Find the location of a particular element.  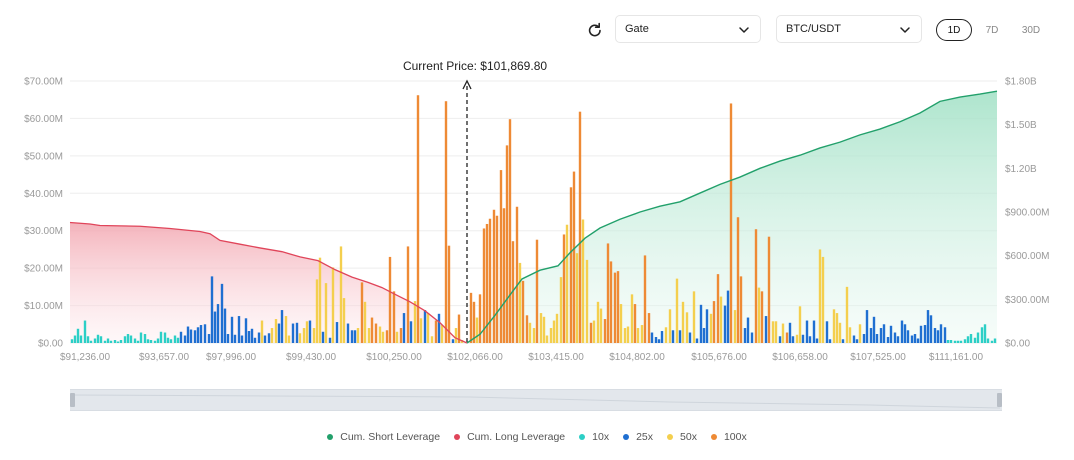

y-right-tick-label: $600.00M is located at coordinates (1027, 256).